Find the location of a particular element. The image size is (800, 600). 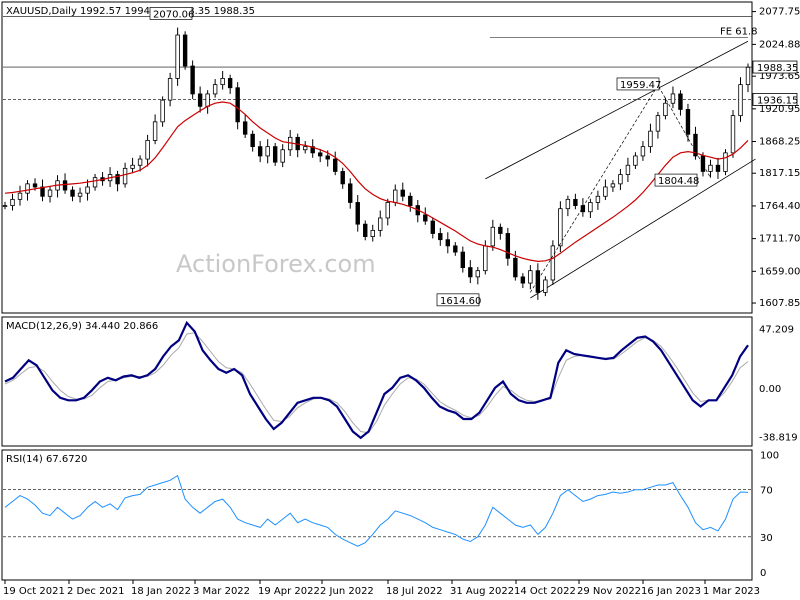

candle-83-body is located at coordinates (628, 169).